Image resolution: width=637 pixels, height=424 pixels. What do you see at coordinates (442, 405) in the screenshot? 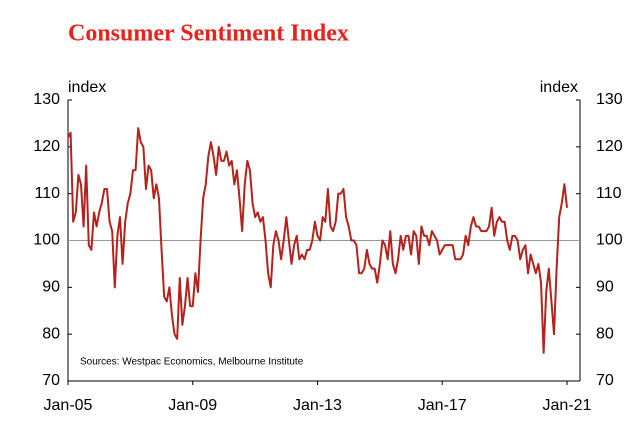
I see `x-tick-label: Jan-17` at bounding box center [442, 405].